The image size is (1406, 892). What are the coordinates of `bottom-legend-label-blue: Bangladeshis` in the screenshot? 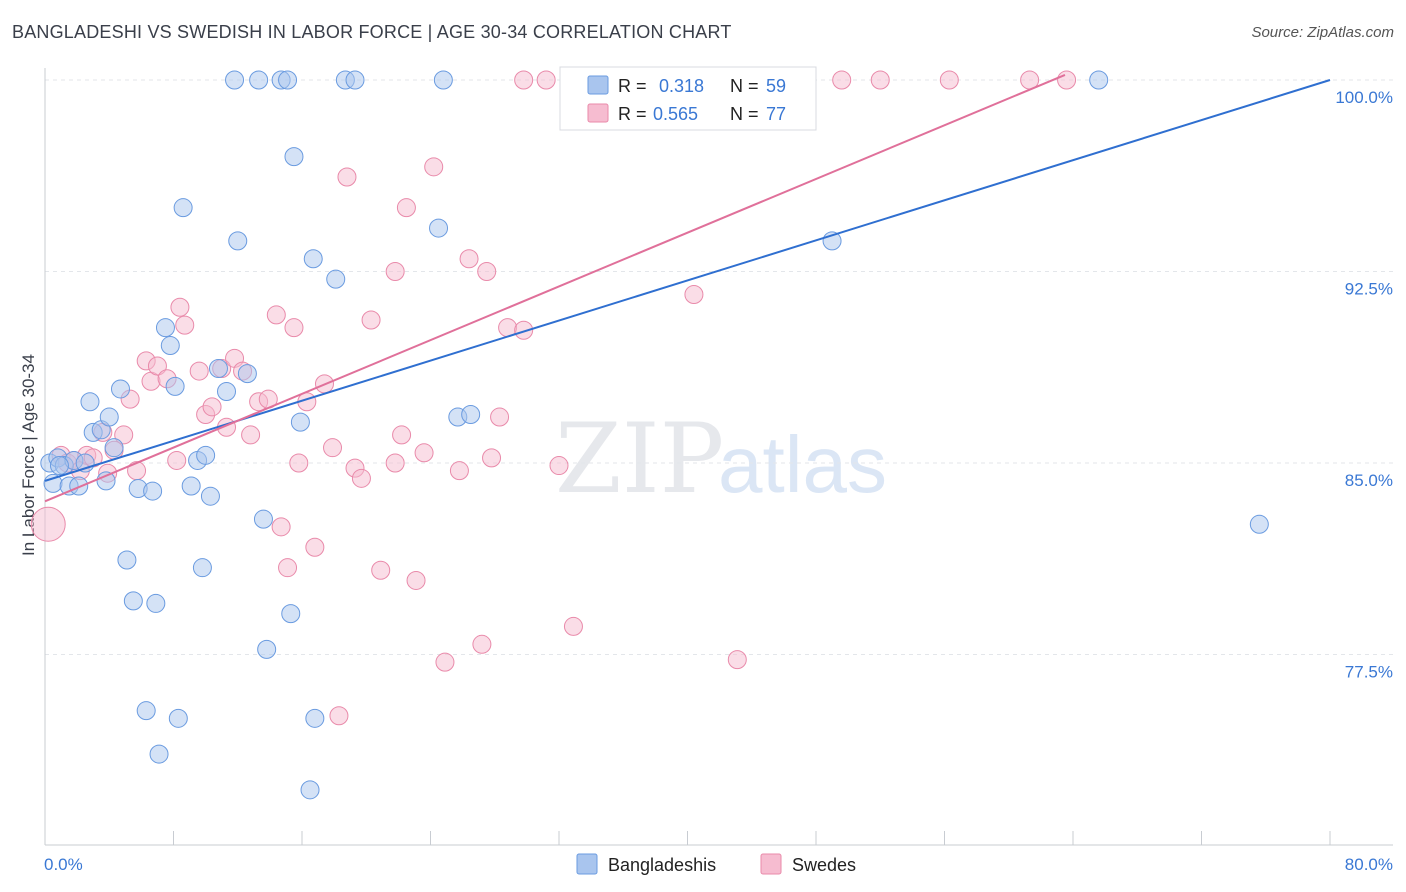 It's located at (662, 865).